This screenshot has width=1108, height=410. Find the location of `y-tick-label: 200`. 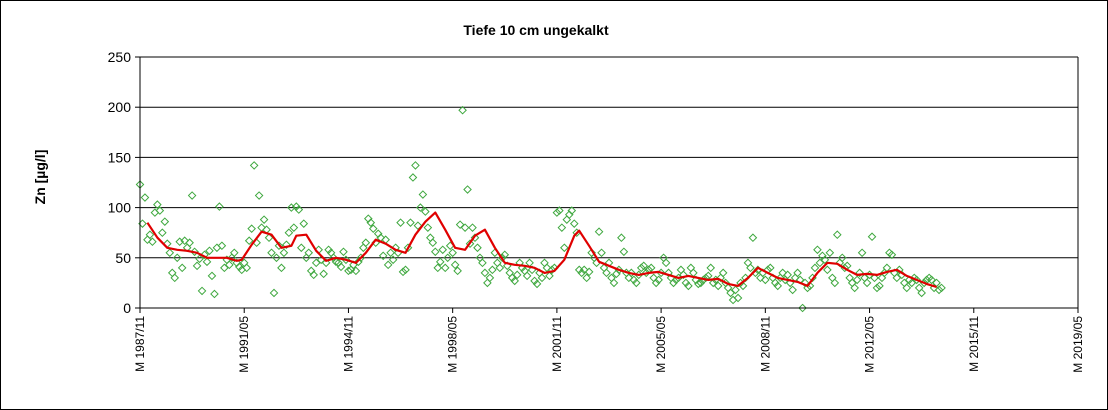

y-tick-label: 200 is located at coordinates (120, 107).